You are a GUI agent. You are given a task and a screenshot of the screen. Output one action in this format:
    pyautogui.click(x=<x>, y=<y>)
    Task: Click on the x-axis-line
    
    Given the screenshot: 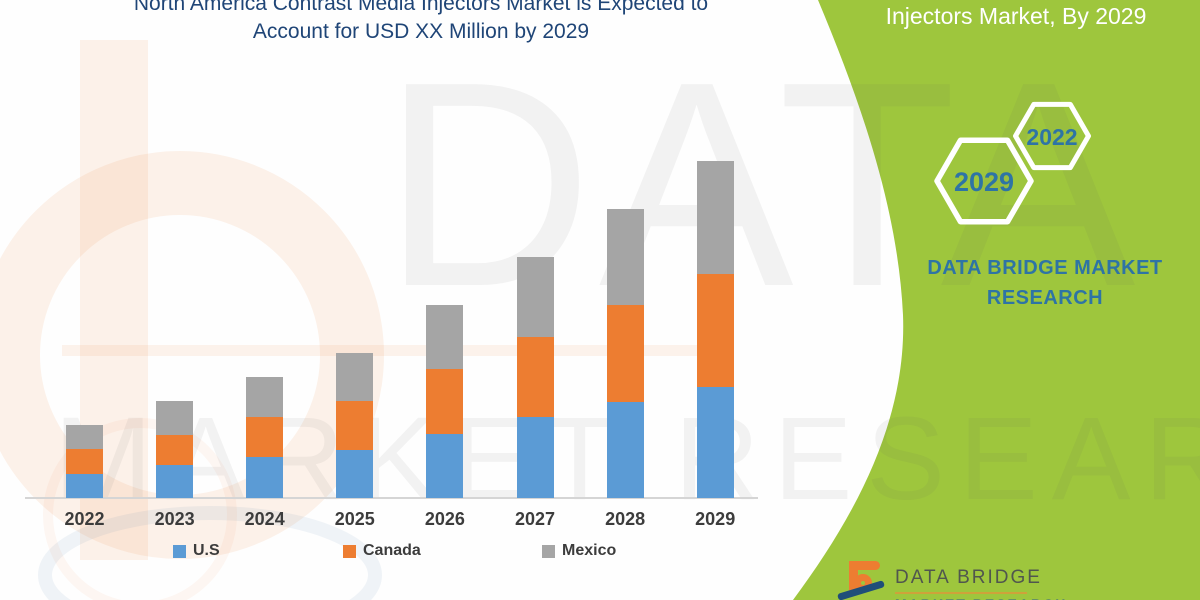 What is the action you would take?
    pyautogui.click(x=391, y=498)
    